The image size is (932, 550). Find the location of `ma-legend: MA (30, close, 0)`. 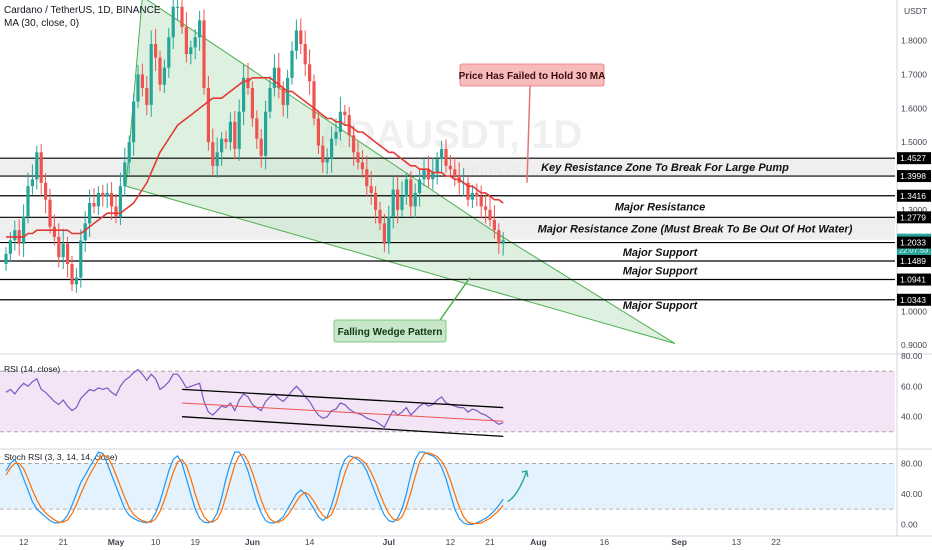

ma-legend: MA (30, close, 0) is located at coordinates (42, 23).